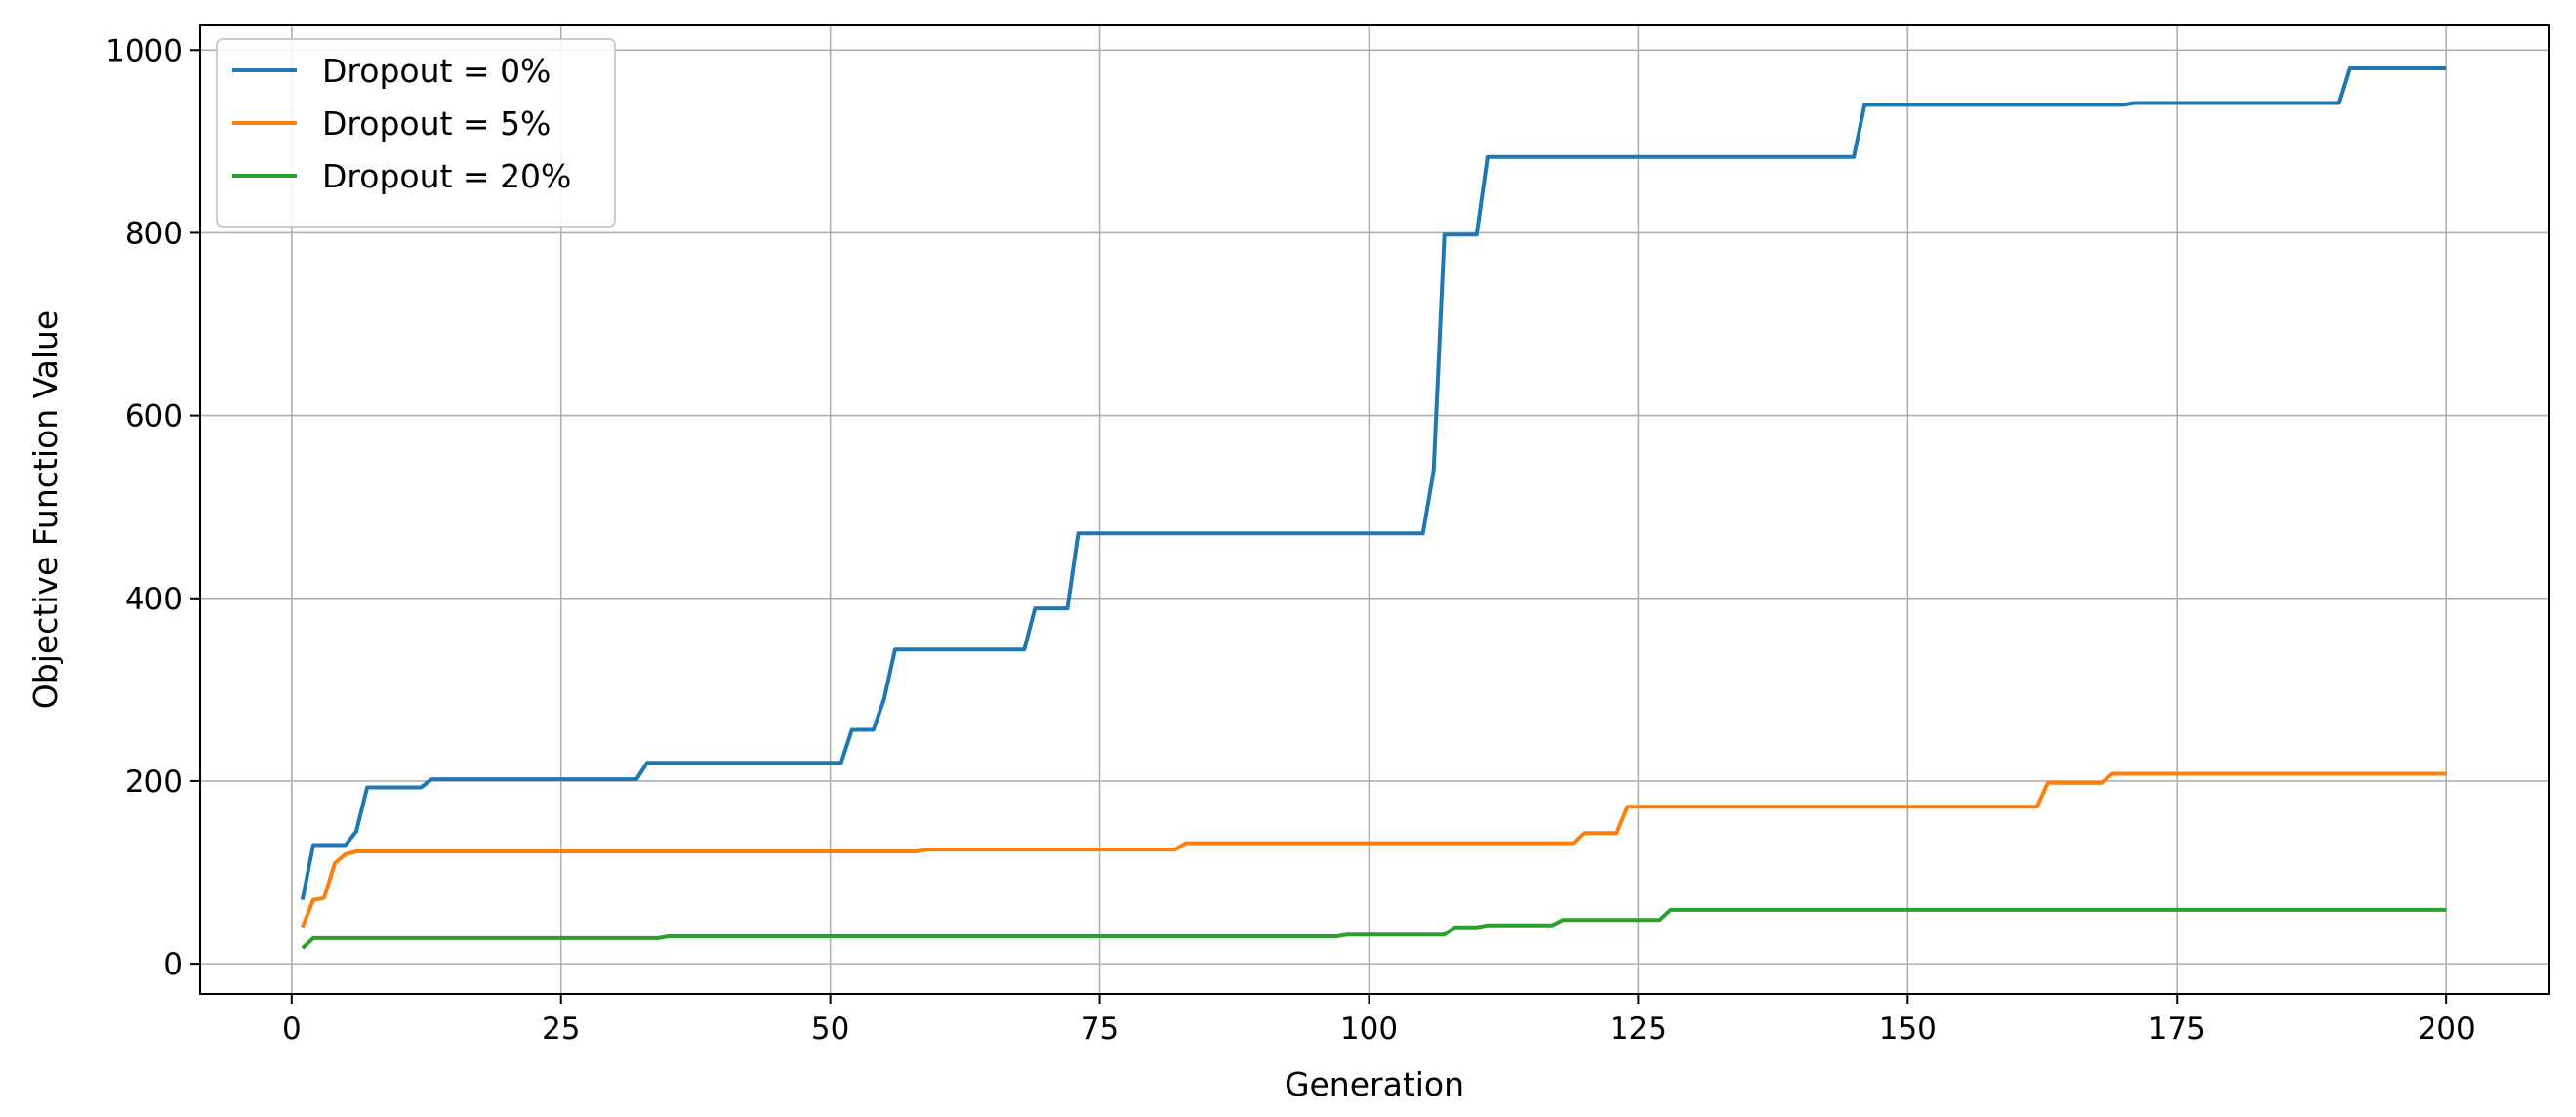 The image size is (2576, 1117). What do you see at coordinates (446, 176) in the screenshot?
I see `legend-label-2: Dropout = 20%` at bounding box center [446, 176].